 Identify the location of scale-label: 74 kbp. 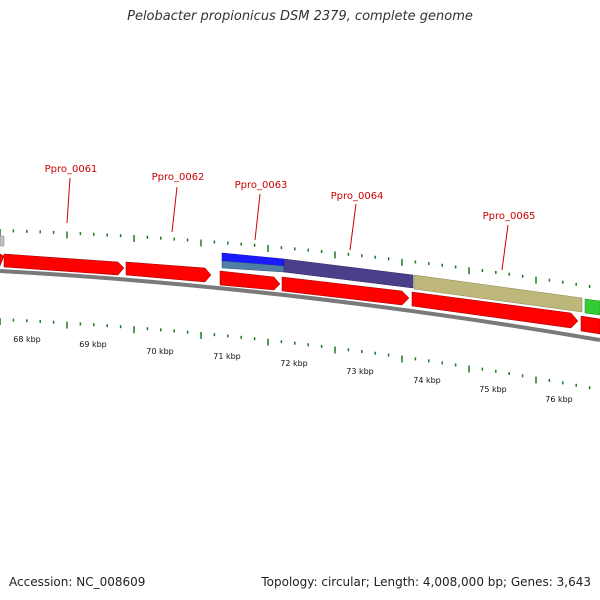
(427, 380).